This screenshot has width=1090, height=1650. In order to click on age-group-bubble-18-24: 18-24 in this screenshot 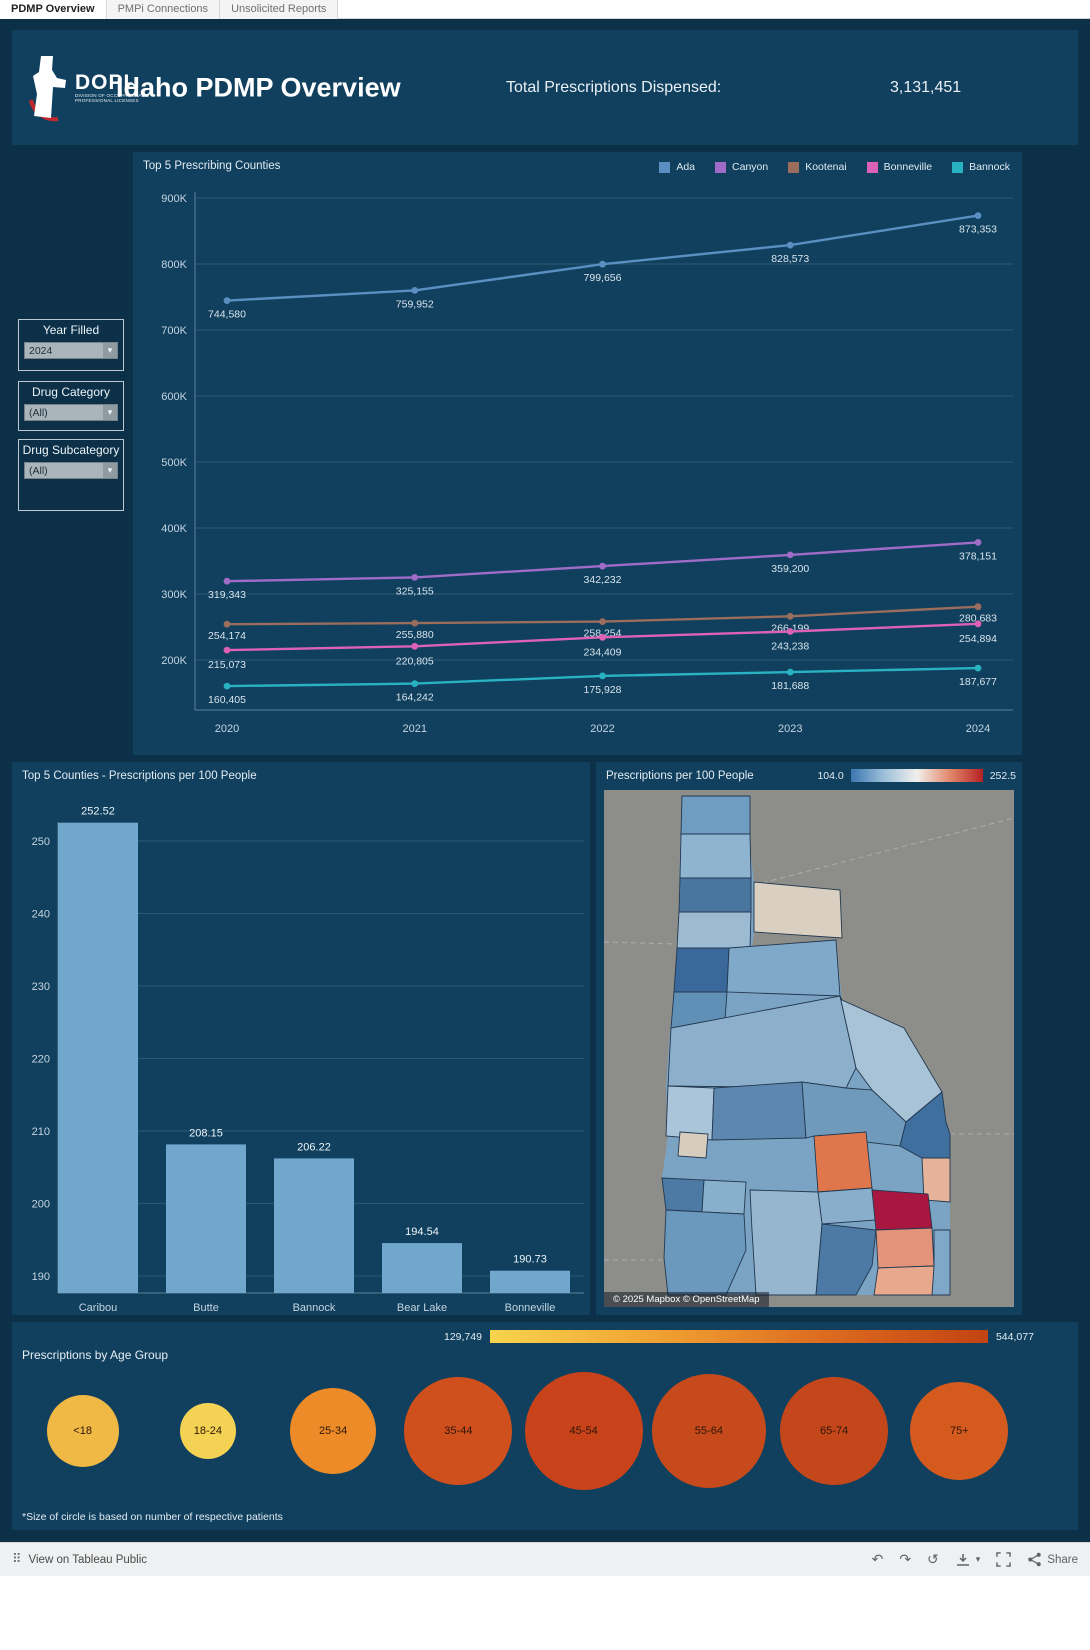, I will do `click(207, 1431)`.